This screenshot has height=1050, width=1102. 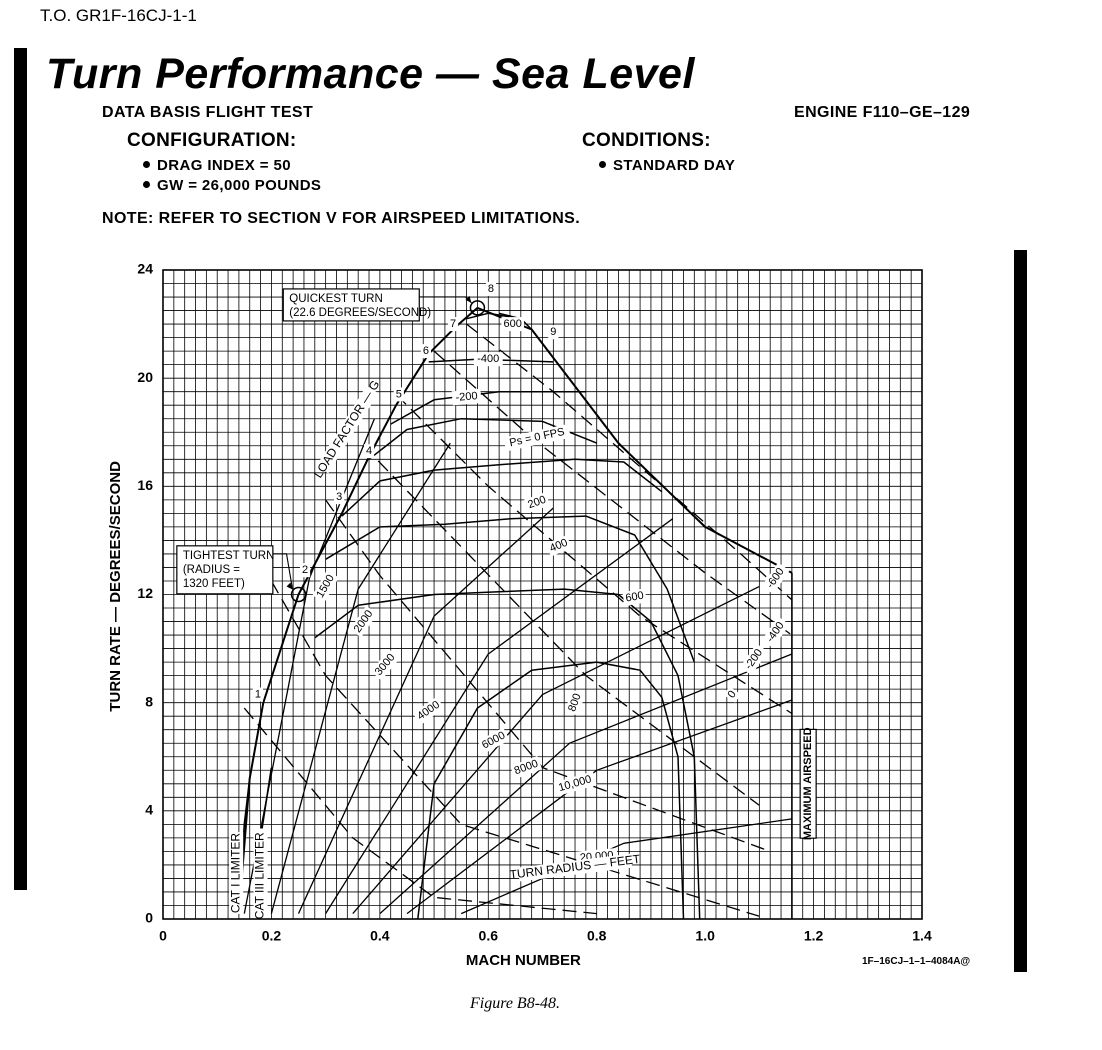 What do you see at coordinates (239, 185) in the screenshot?
I see `config-item-text: GW = 26,000 POUNDS` at bounding box center [239, 185].